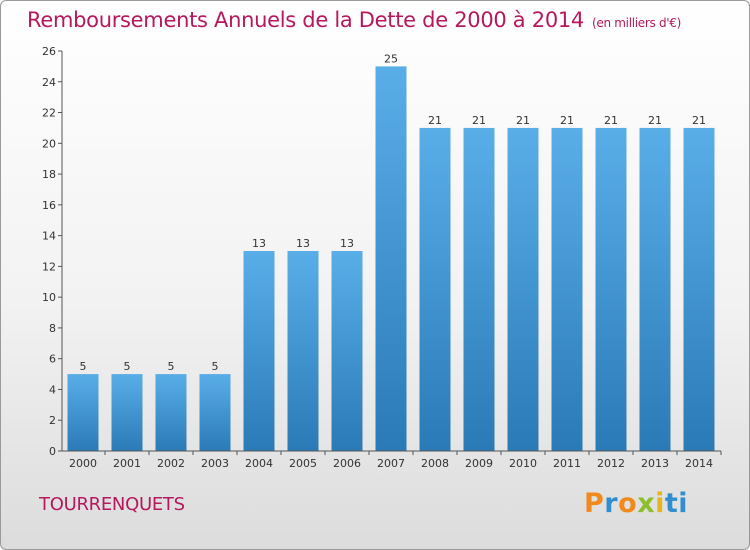  Describe the element at coordinates (611, 289) in the screenshot. I see `bar-2012` at that location.